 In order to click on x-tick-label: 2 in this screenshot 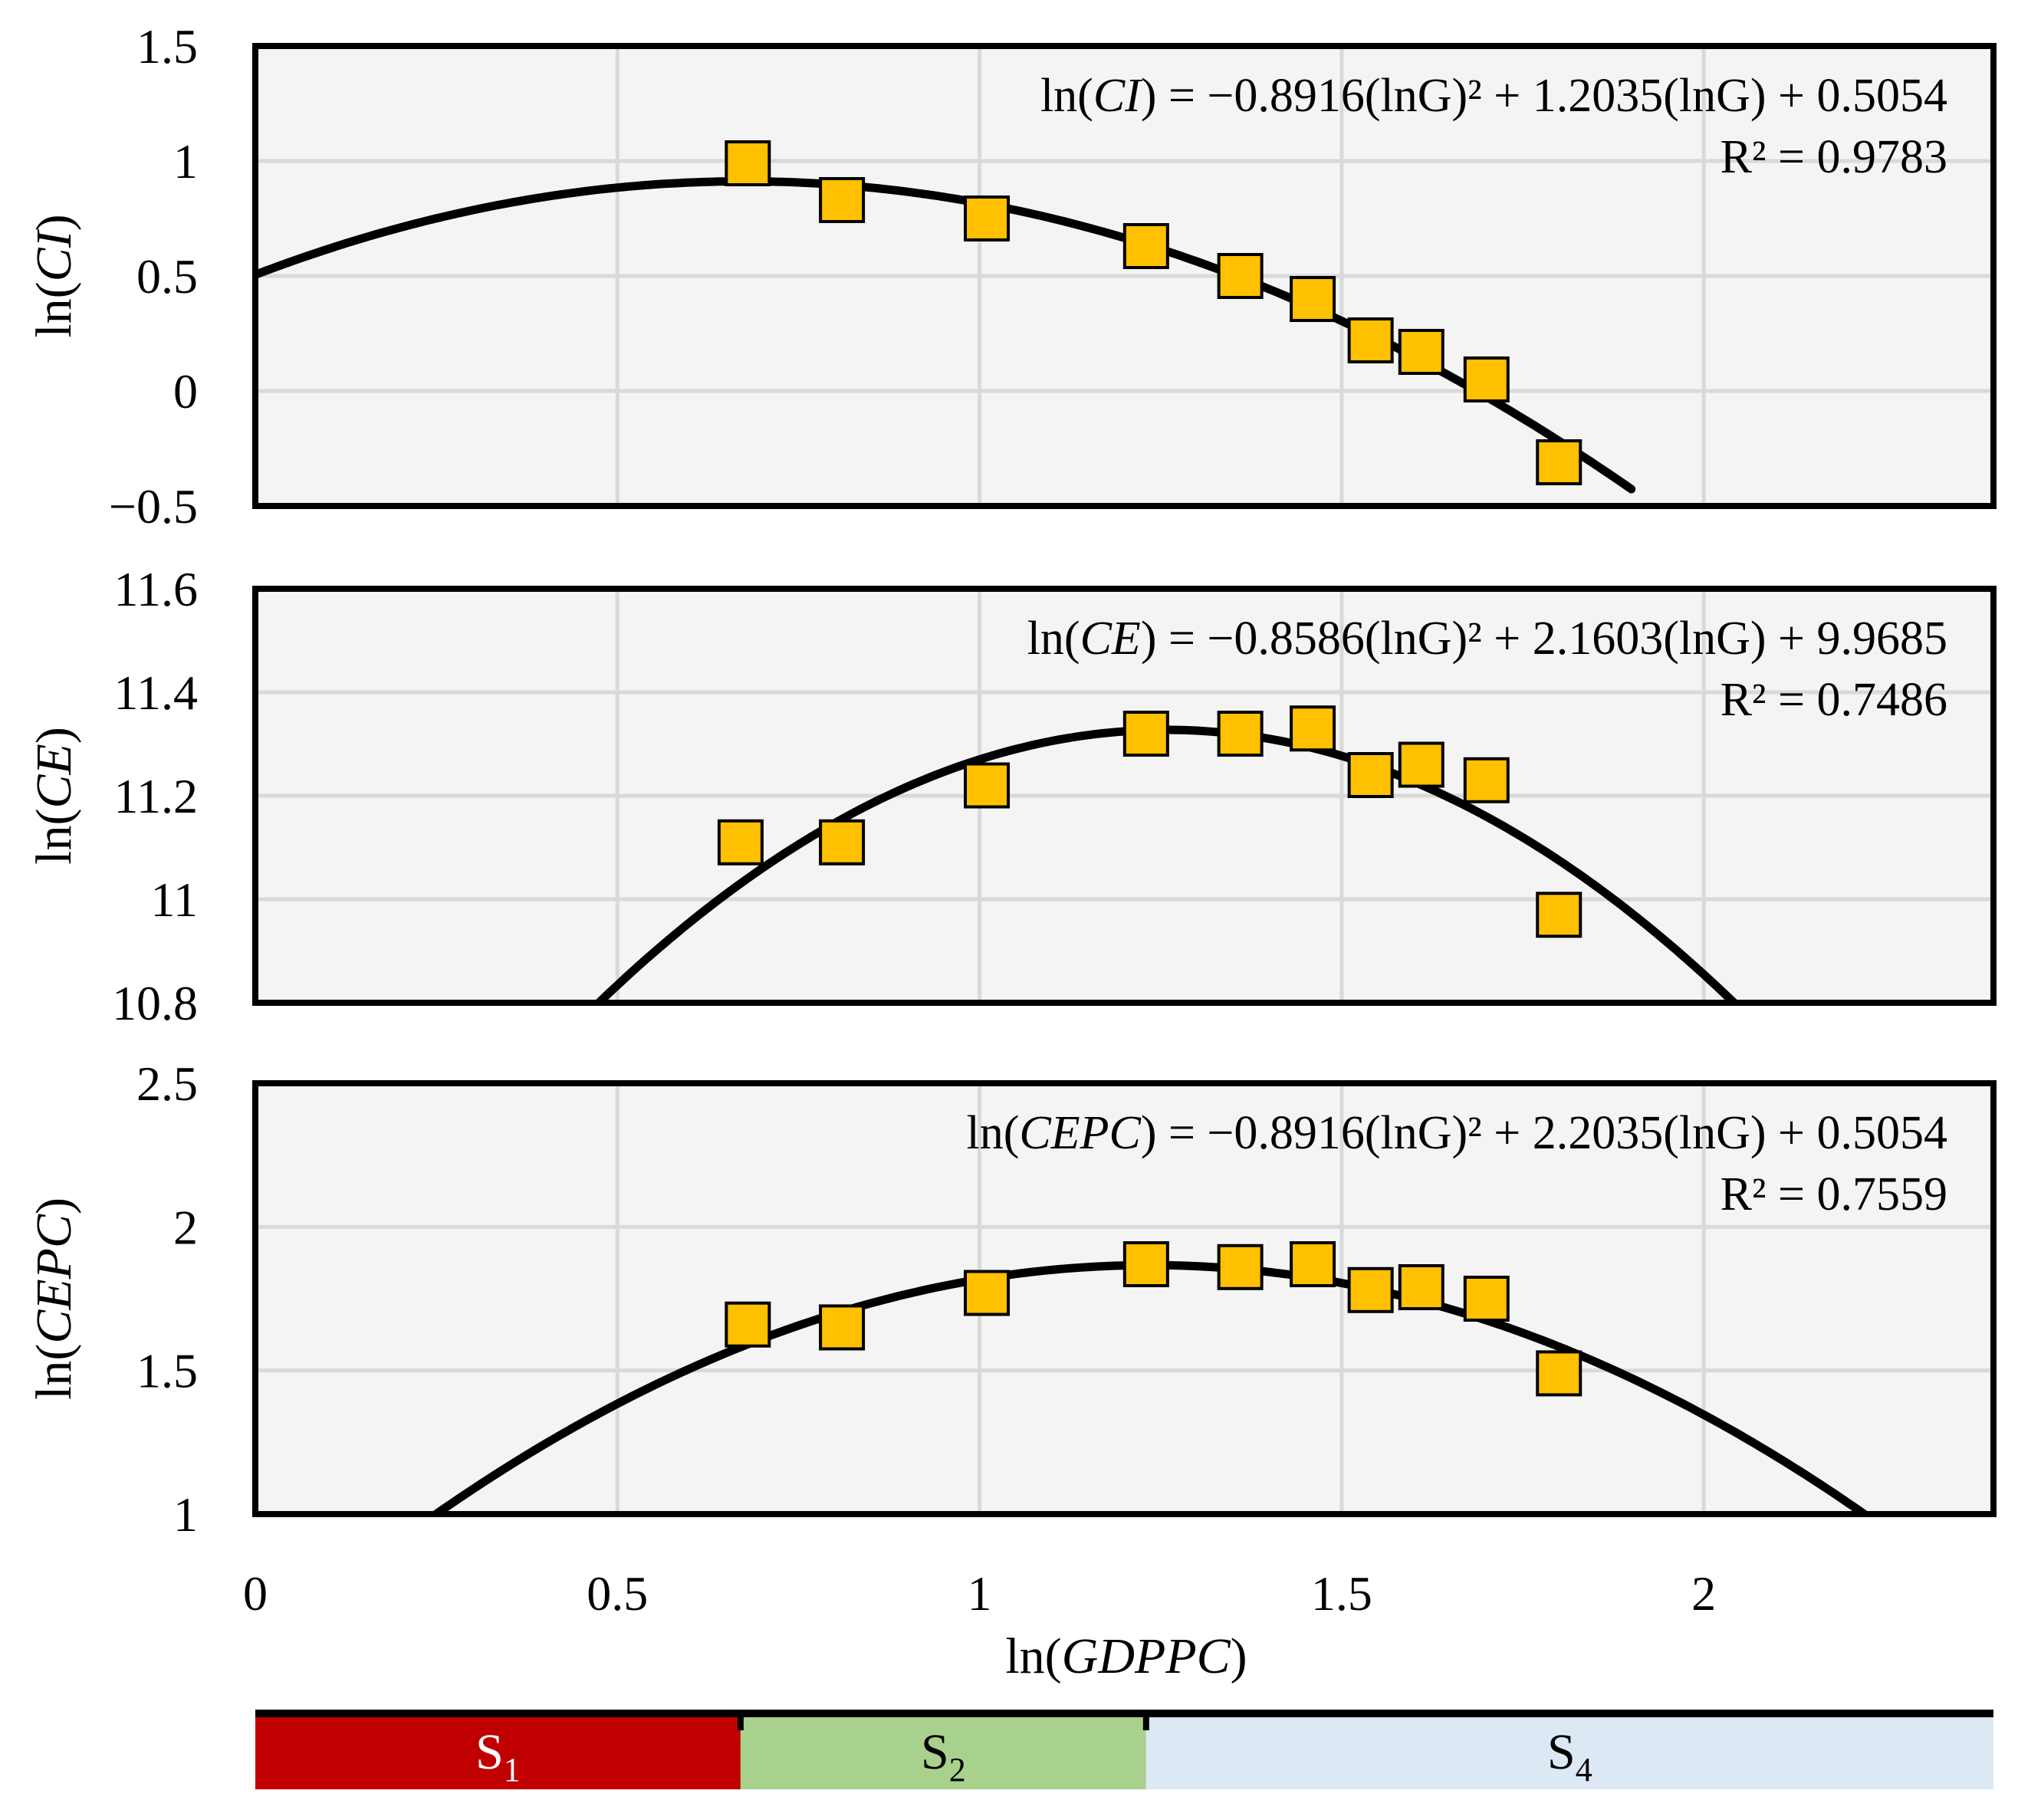, I will do `click(1704, 1594)`.